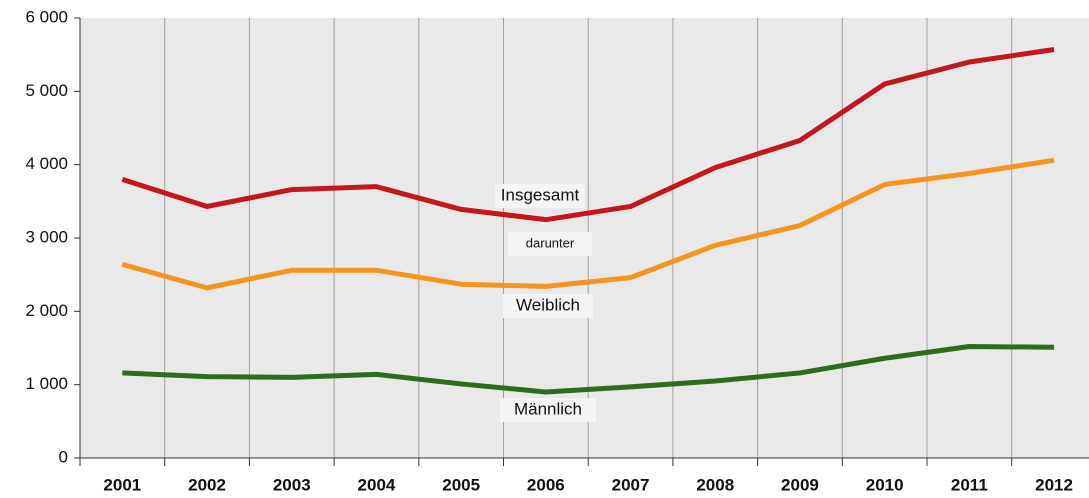 Image resolution: width=1089 pixels, height=498 pixels. I want to click on y-tick-label: 1 000, so click(46, 383).